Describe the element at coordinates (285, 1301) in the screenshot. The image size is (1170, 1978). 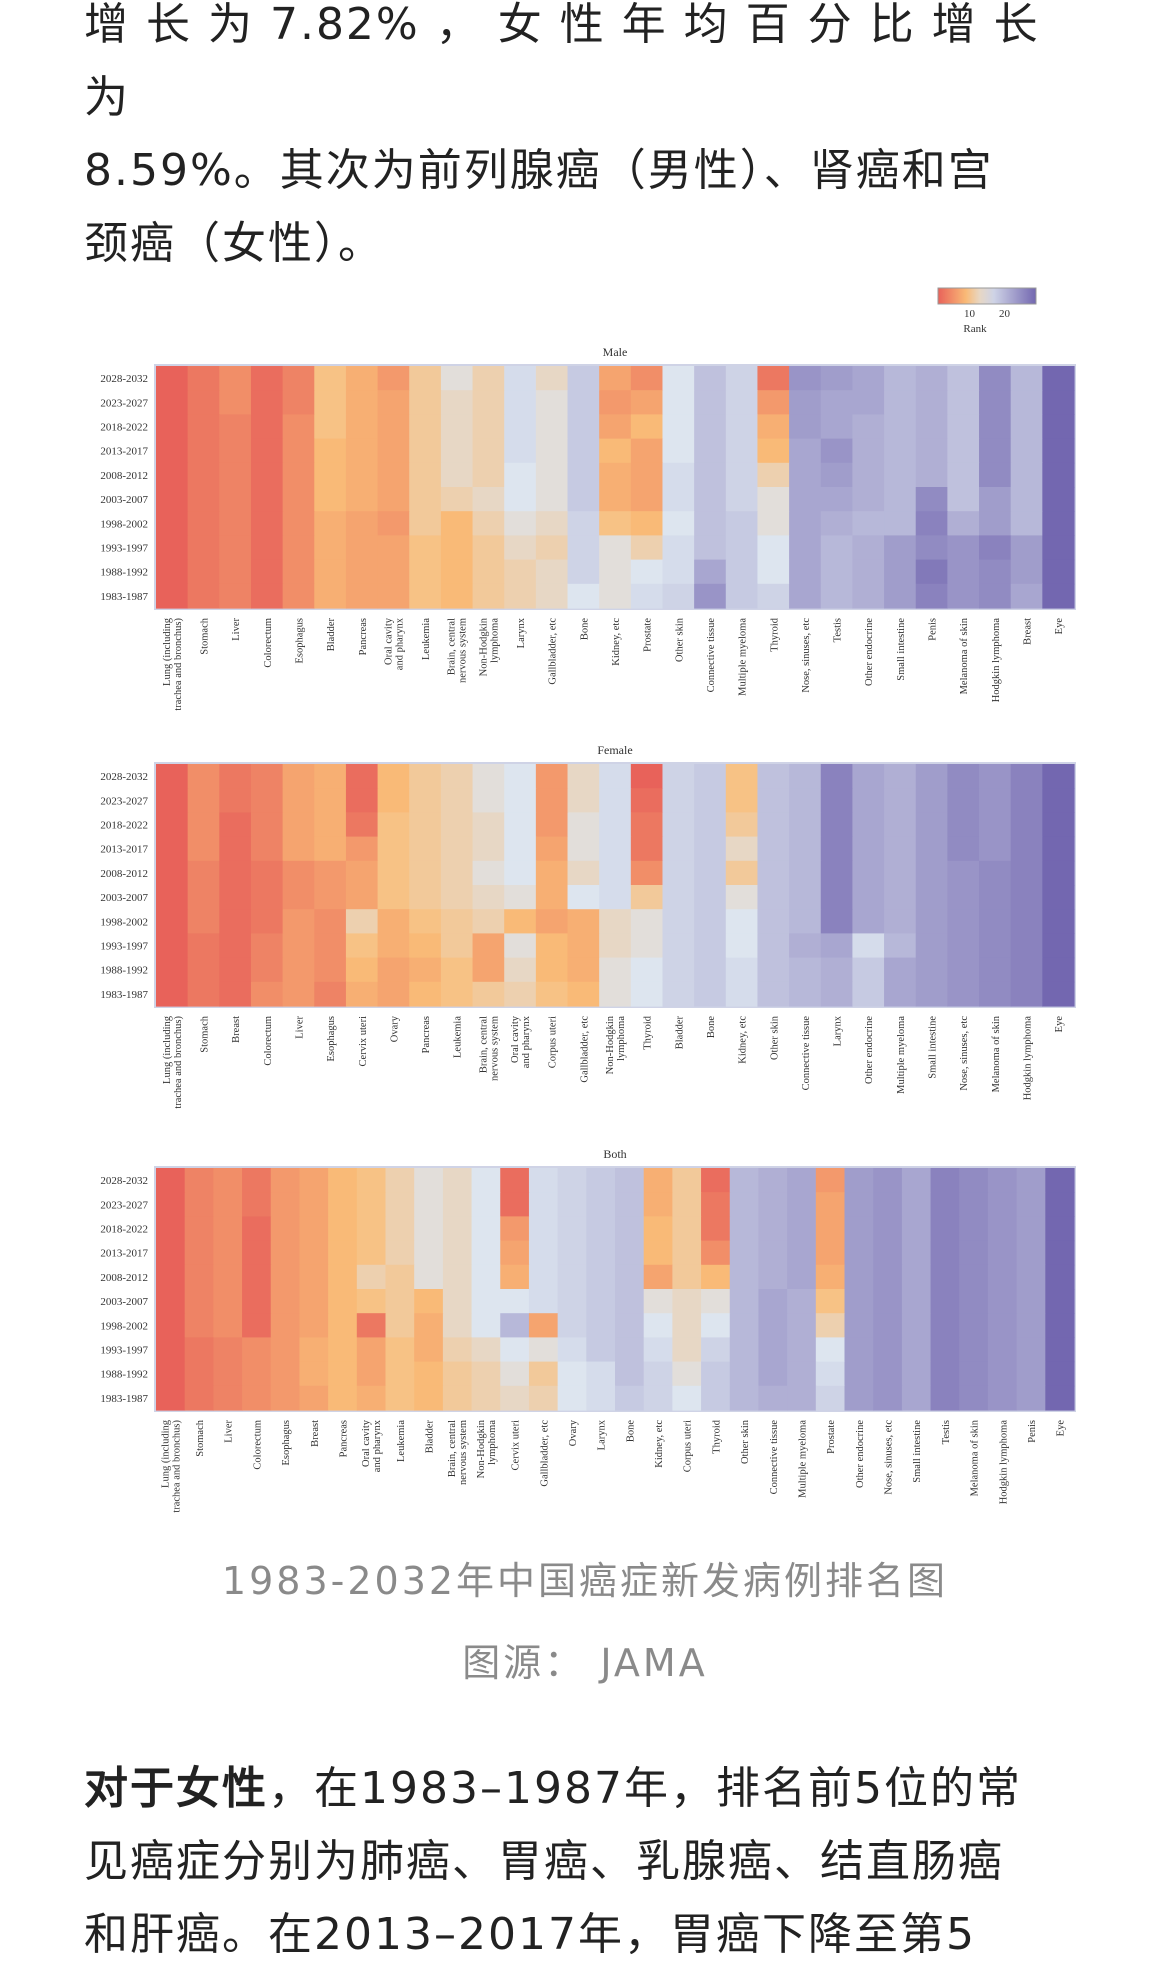
I see `both-cell-r5-c4` at that location.